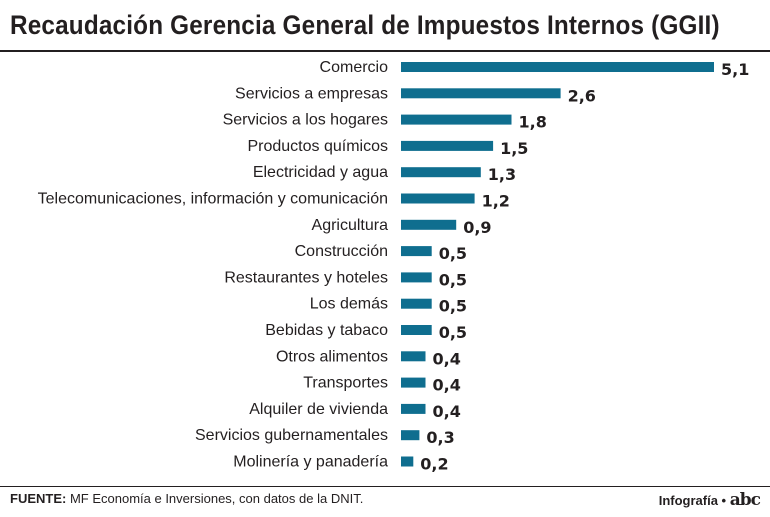  What do you see at coordinates (496, 201) in the screenshot?
I see `value-label: 1,2` at bounding box center [496, 201].